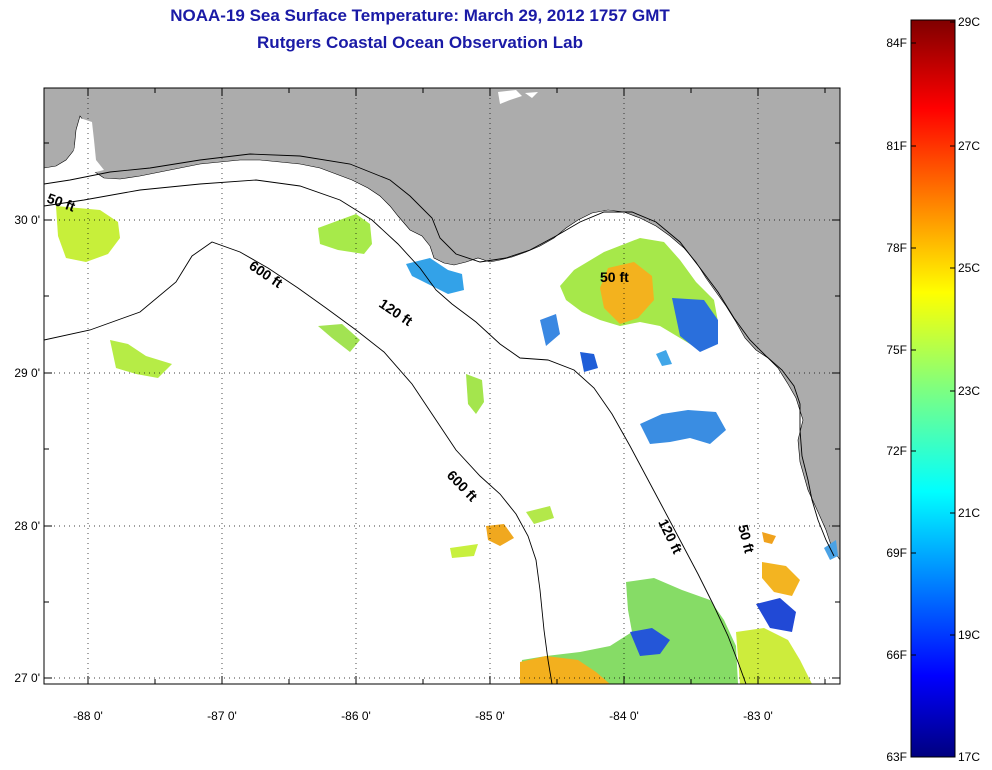  What do you see at coordinates (896, 350) in the screenshot?
I see `colorbar-label-f: 75F` at bounding box center [896, 350].